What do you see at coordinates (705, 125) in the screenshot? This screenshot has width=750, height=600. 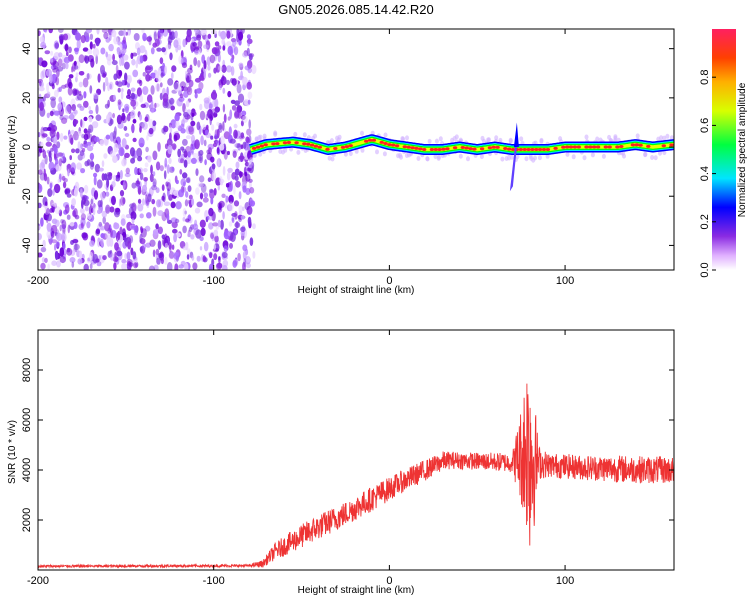 I see `colorbar-tick-label: 0.6` at bounding box center [705, 125].